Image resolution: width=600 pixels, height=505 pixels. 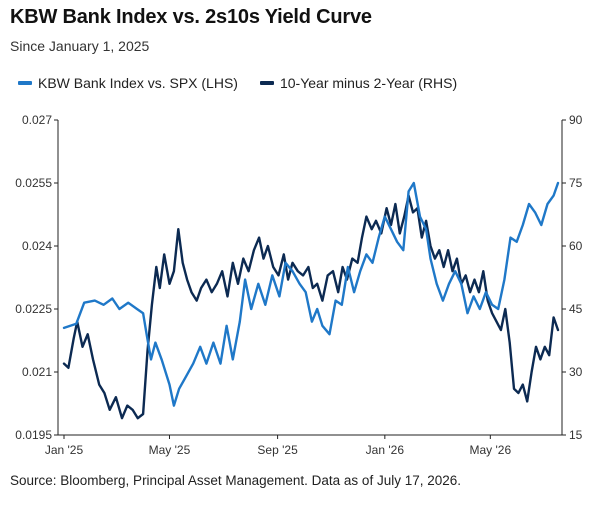 I want to click on legend-label-curve: 10-Year minus 2-Year (RHS), so click(x=368, y=83).